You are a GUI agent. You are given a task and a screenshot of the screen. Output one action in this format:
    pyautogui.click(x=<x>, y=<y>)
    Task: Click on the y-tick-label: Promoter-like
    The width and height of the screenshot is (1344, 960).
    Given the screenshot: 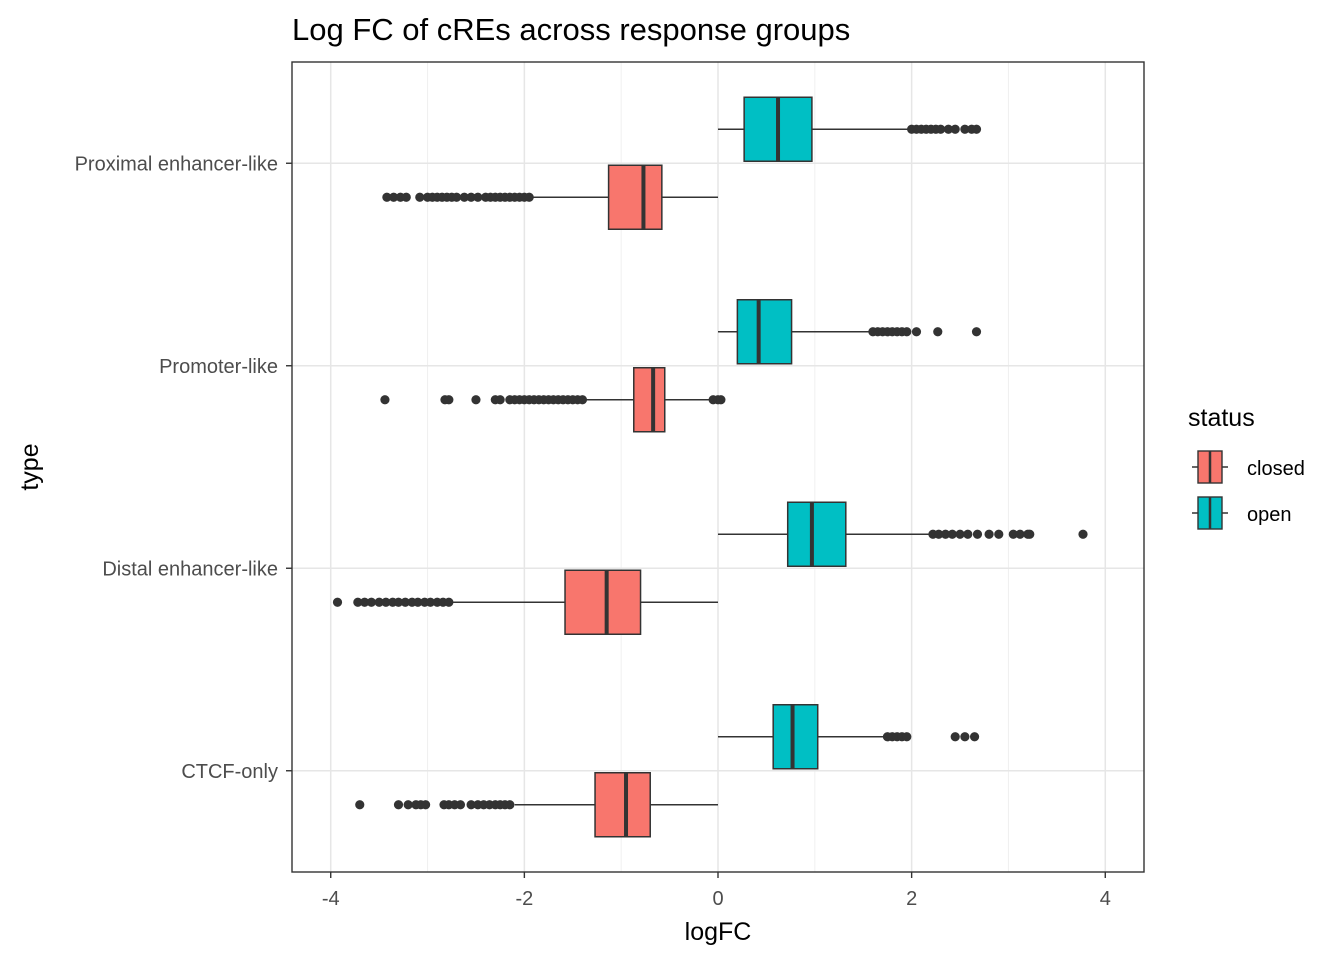 What is the action you would take?
    pyautogui.click(x=218, y=367)
    